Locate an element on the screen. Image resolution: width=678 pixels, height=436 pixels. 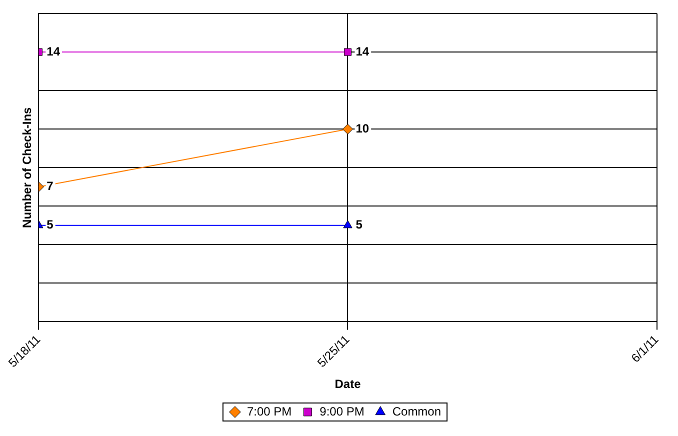
y-axis-title: Number of Check-Ins is located at coordinates (27, 167).